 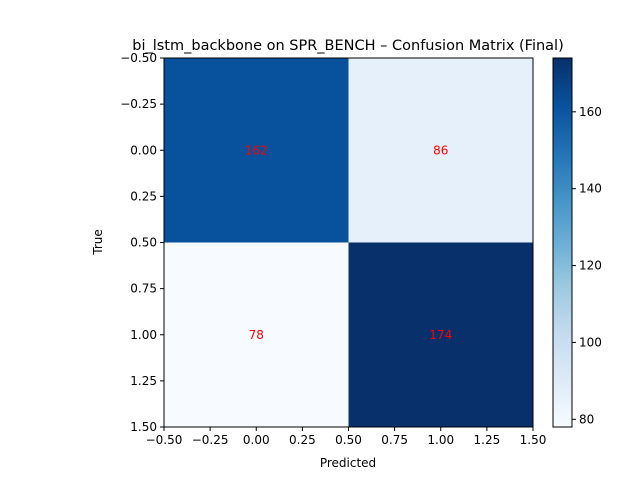 What do you see at coordinates (256, 440) in the screenshot?
I see `x-tick-label: 0.00` at bounding box center [256, 440].